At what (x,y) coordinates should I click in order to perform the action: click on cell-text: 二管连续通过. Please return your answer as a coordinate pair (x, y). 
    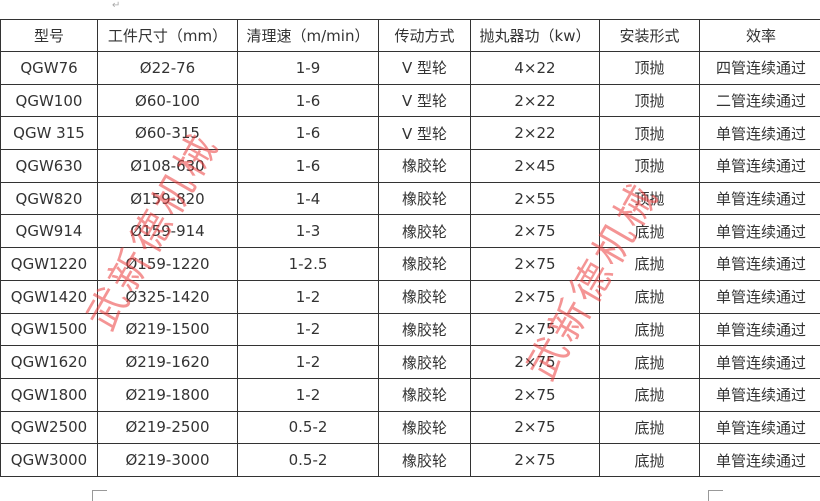
    Looking at the image, I should click on (761, 101).